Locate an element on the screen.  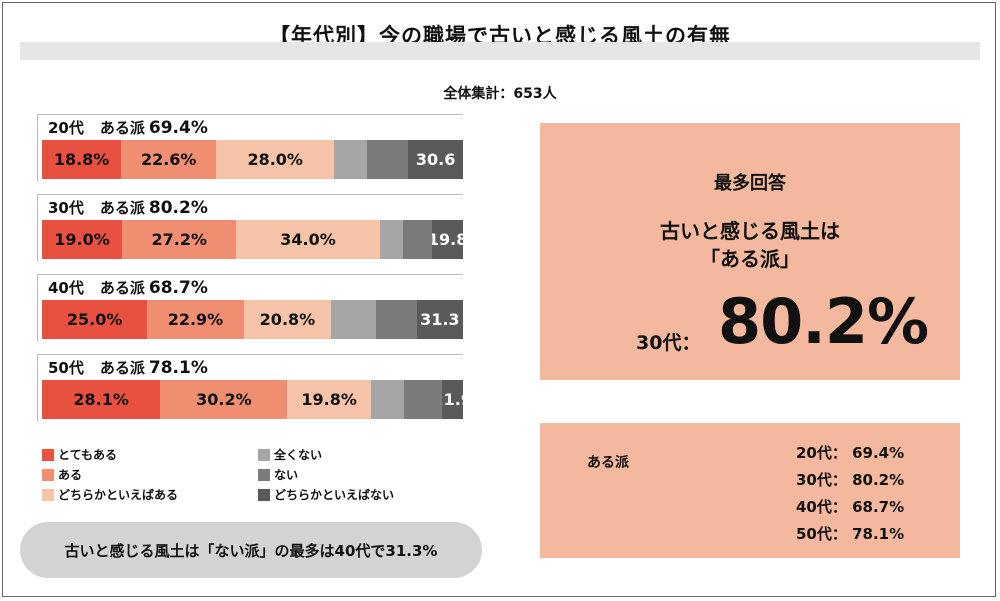
legend-label: とてもある is located at coordinates (88, 455).